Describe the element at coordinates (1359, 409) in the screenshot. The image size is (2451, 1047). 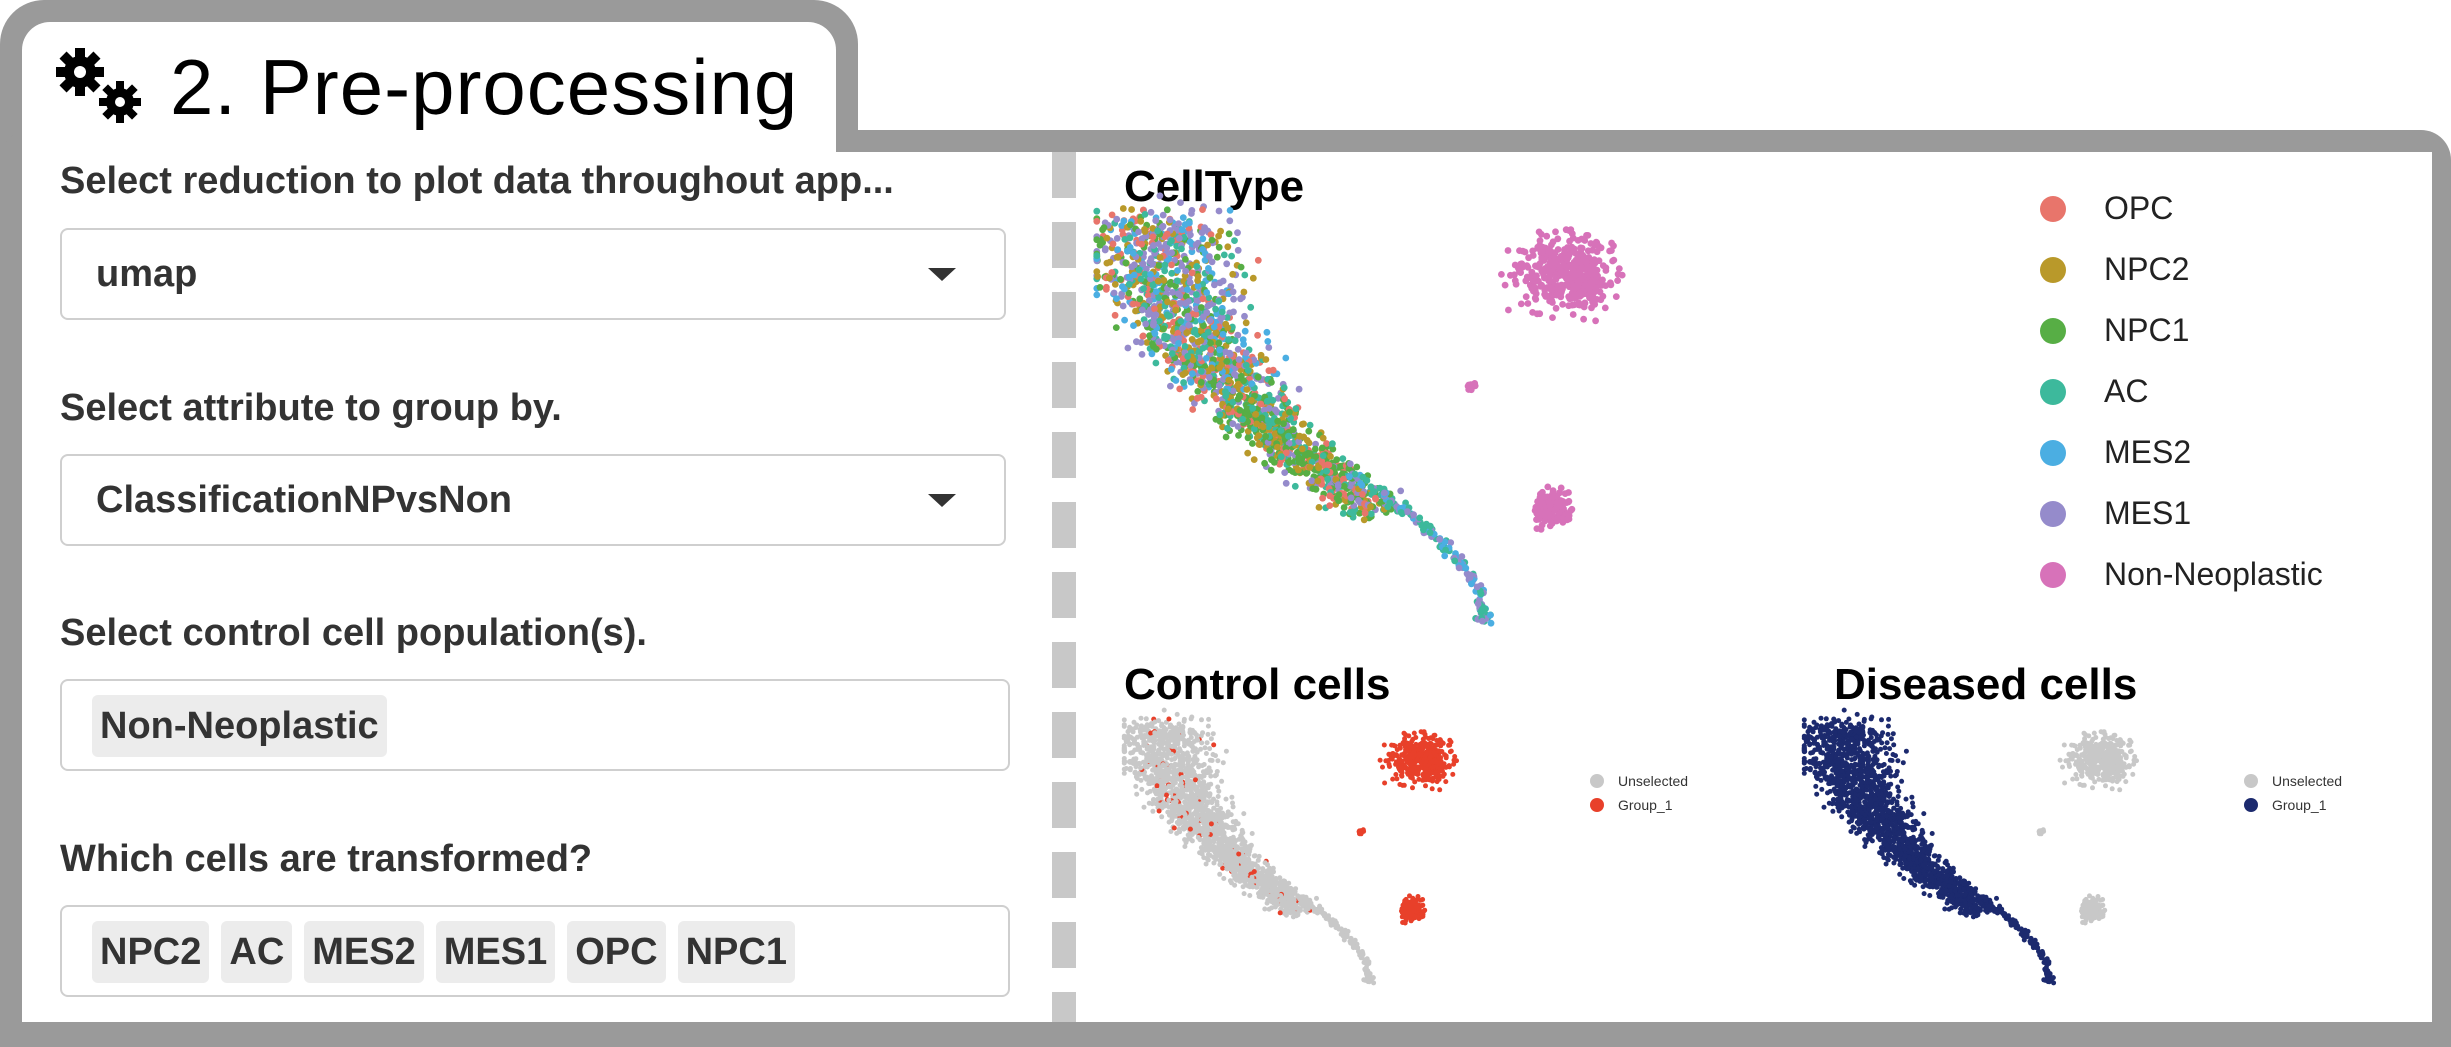
I see `celltype-umap-plot` at that location.